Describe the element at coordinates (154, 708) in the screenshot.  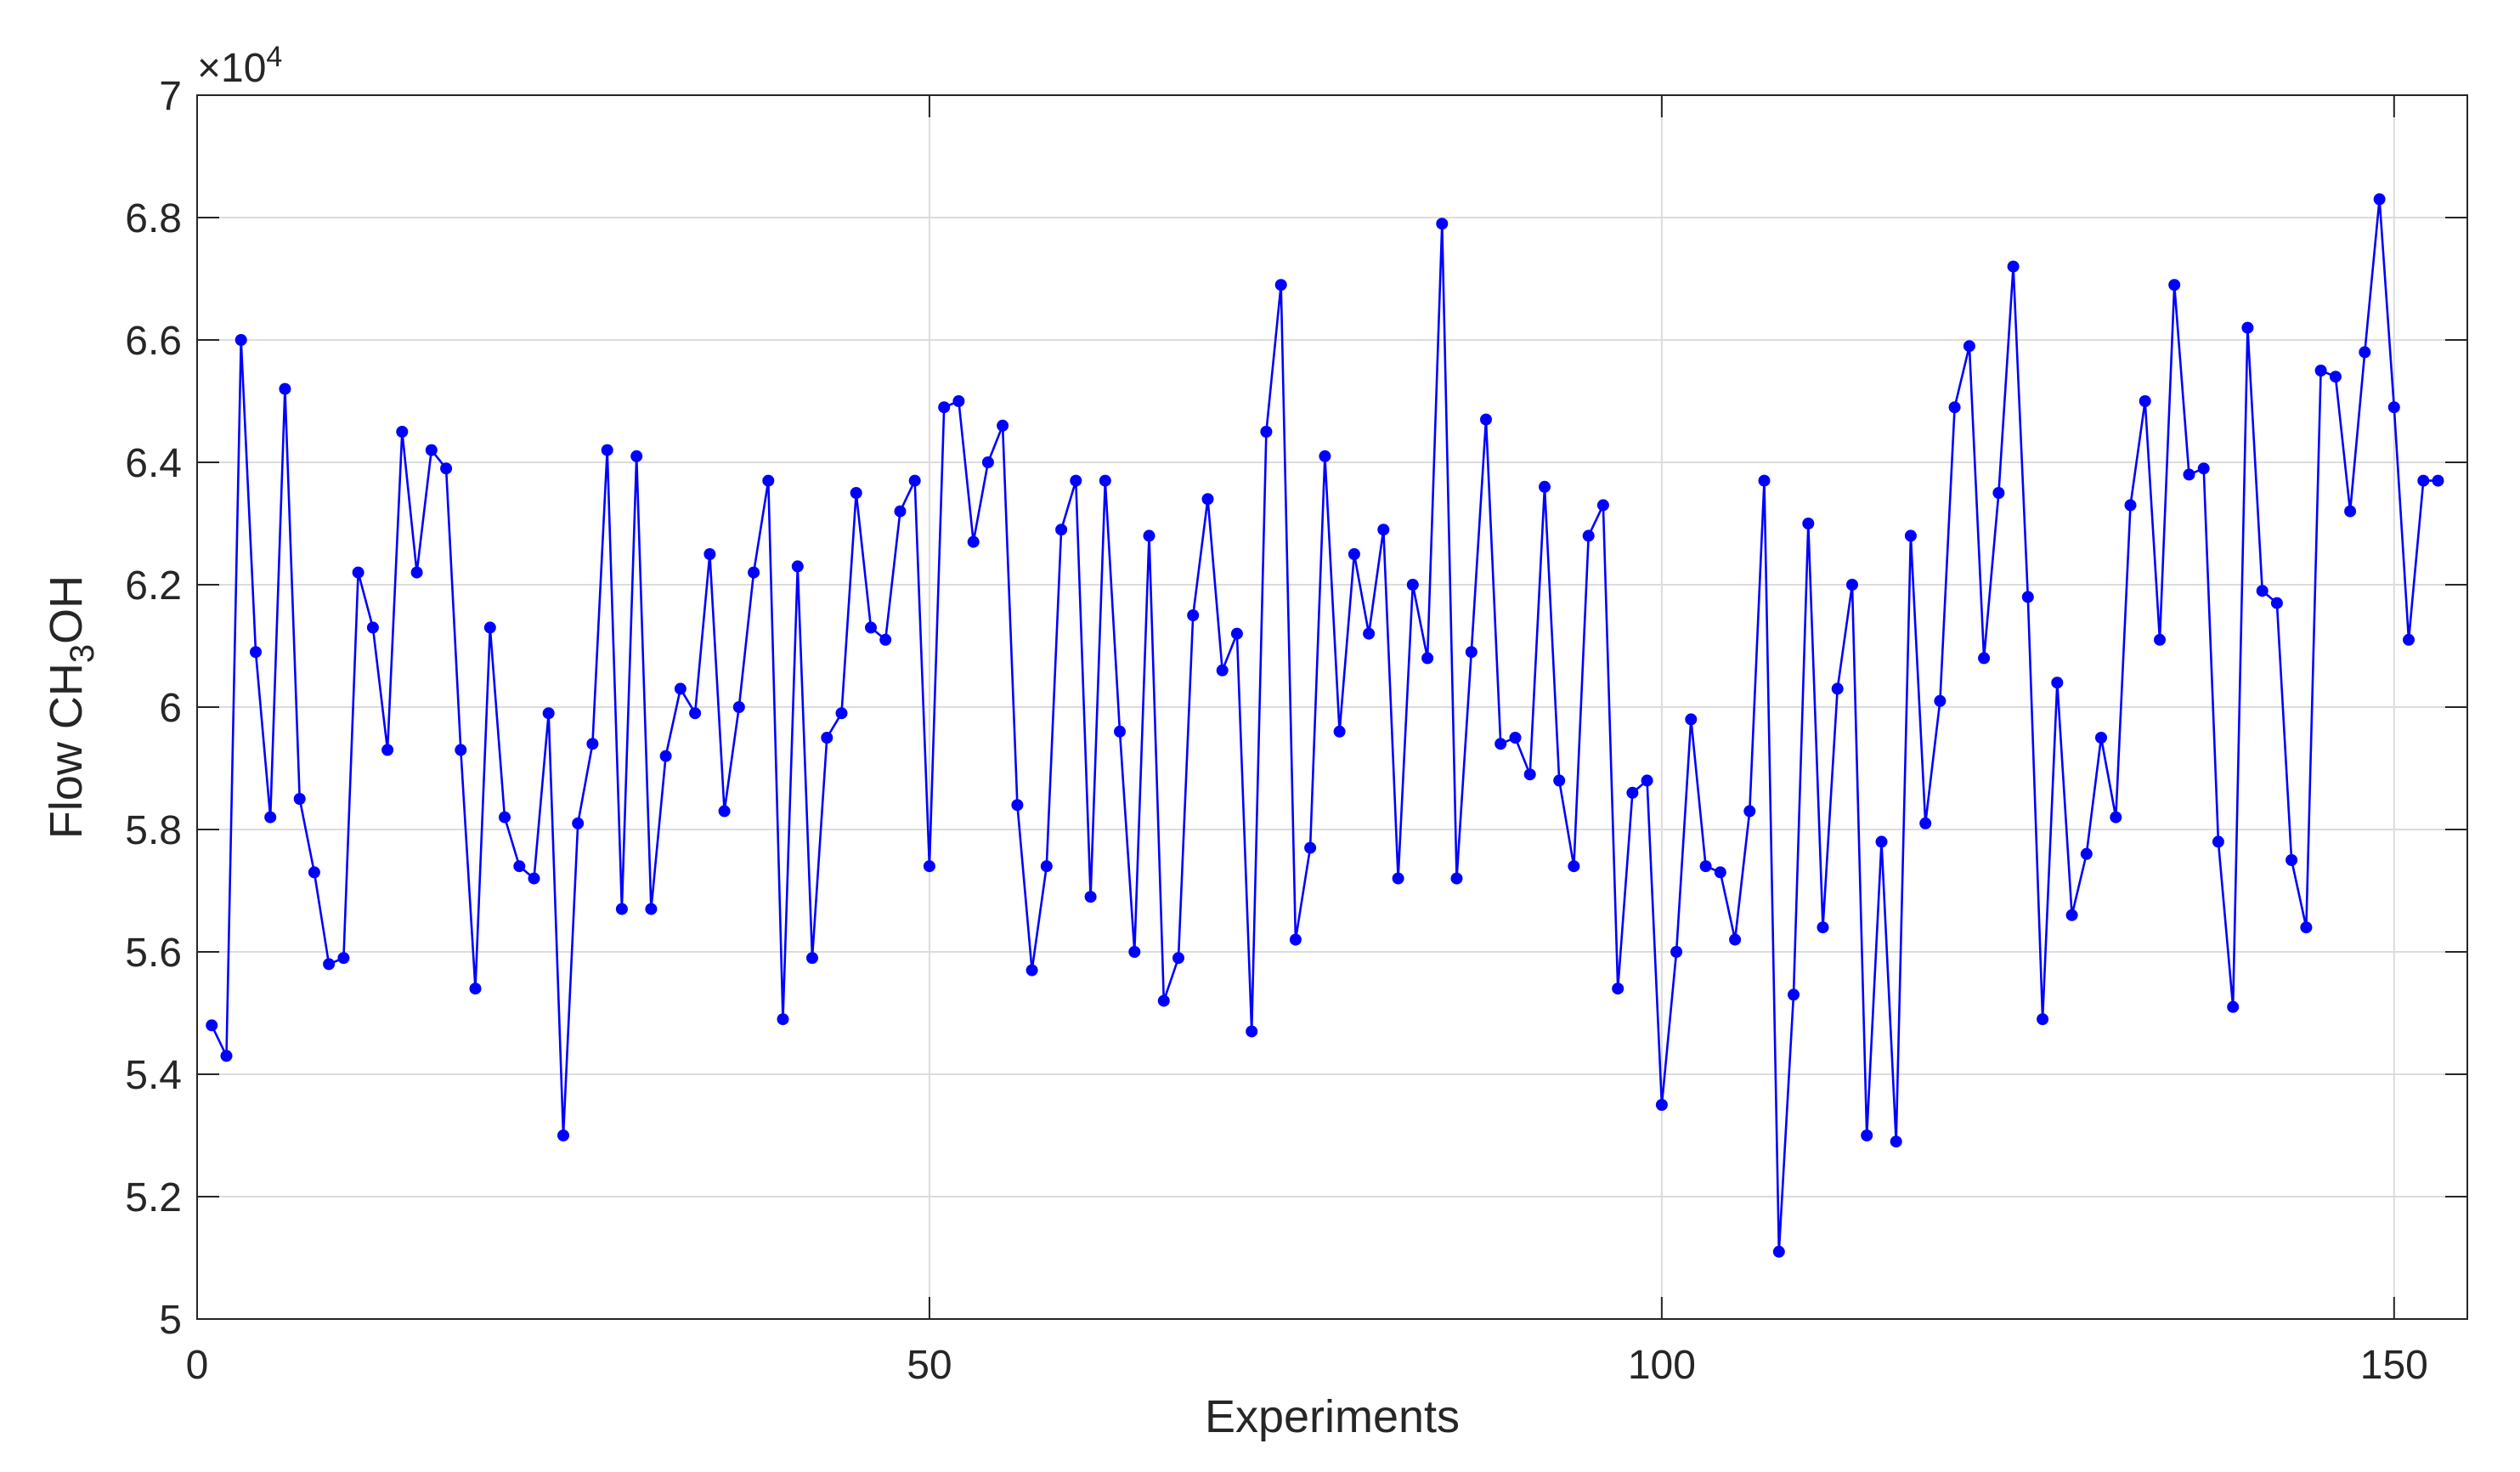
I see `y-tick-labels: 5 5.2 5.4 5.6 5.8 6 6.2 6.4 6.6 6.8 7` at that location.